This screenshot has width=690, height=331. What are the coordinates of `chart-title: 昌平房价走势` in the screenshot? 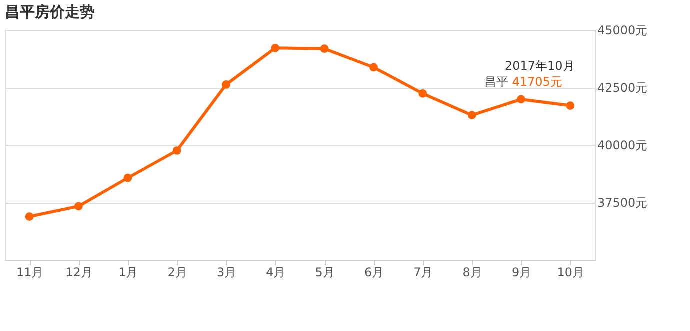 It's located at (50, 12).